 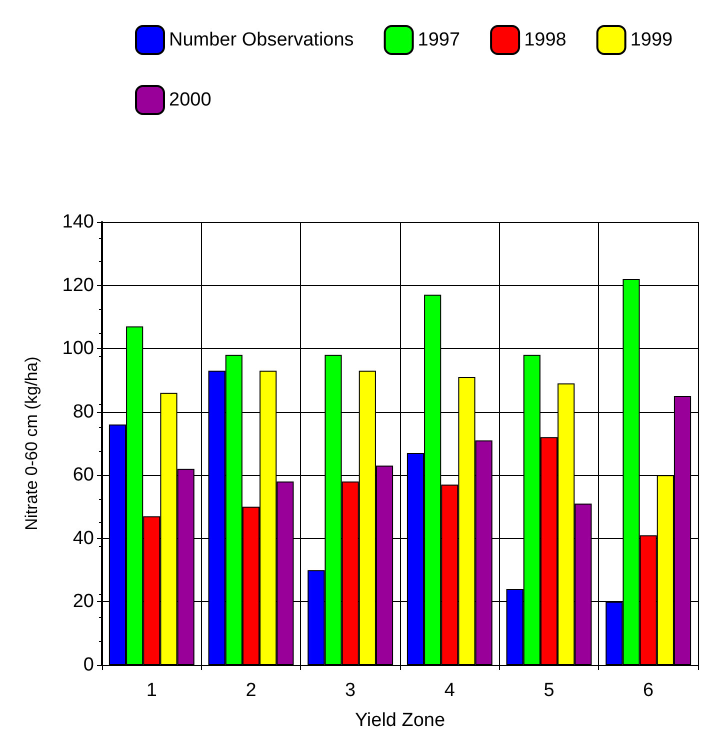 I want to click on x-tick-label: 2, so click(x=251, y=690).